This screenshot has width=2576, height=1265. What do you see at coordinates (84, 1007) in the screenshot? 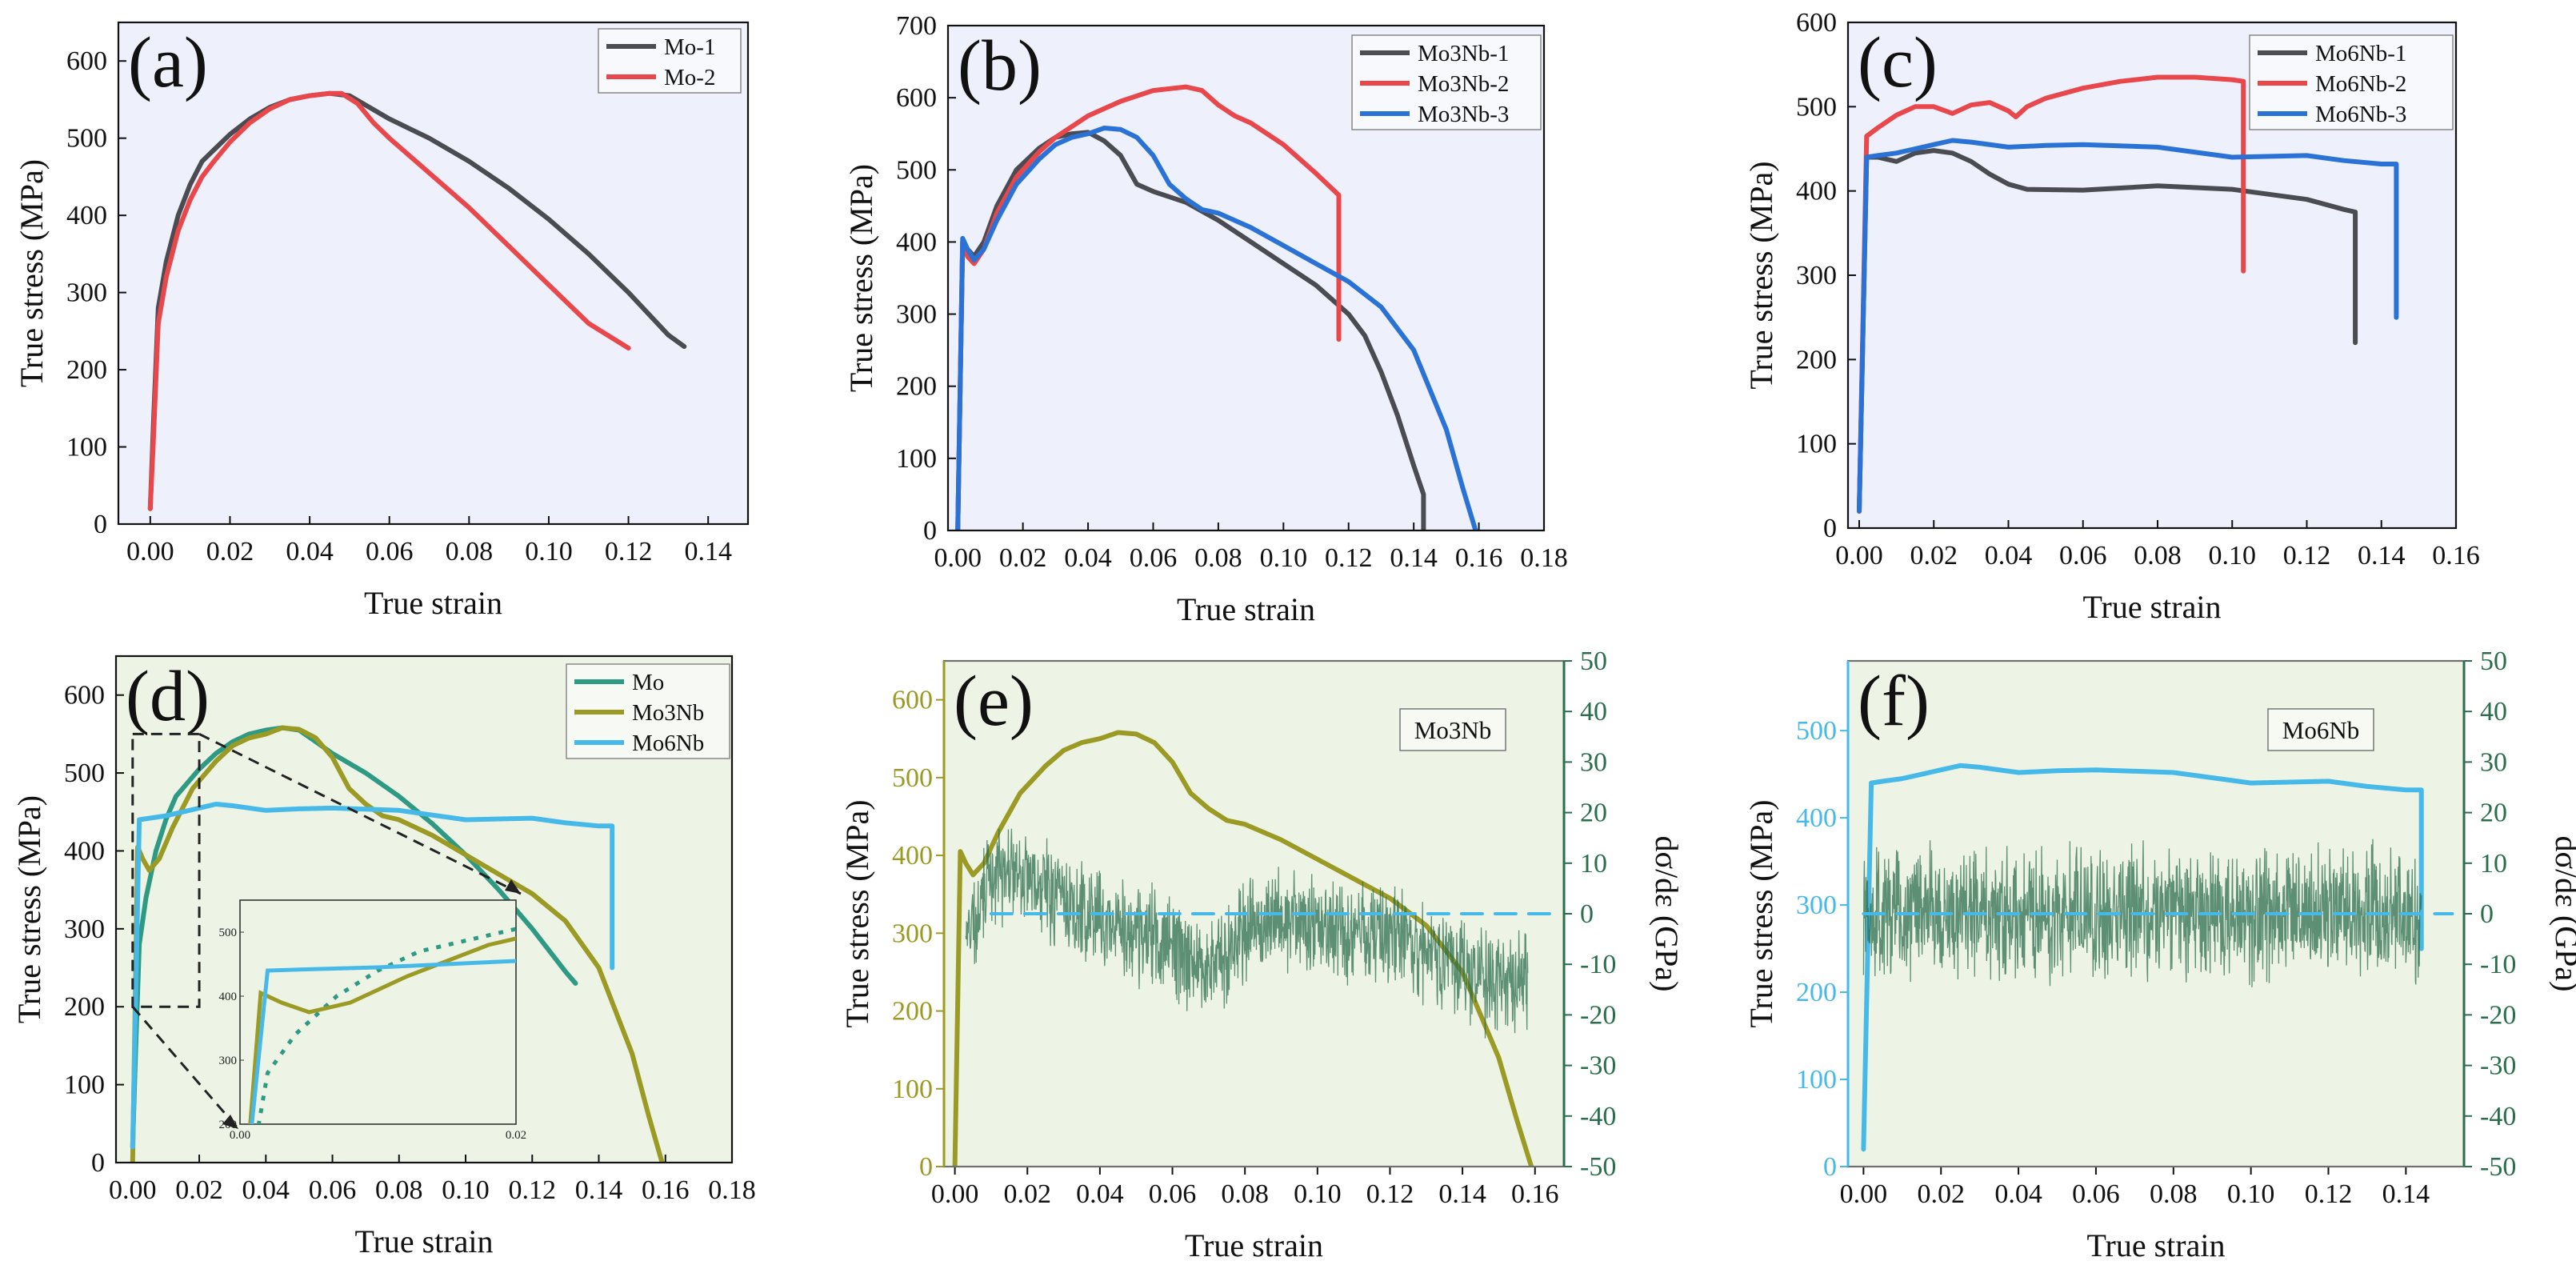
I see `y-tick-label-d: 200` at bounding box center [84, 1007].